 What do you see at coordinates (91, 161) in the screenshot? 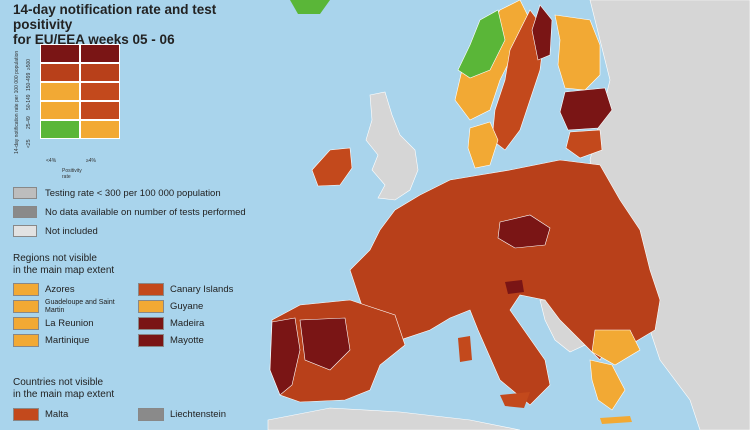
I see `x-tick-1: ≥4%` at bounding box center [91, 161].